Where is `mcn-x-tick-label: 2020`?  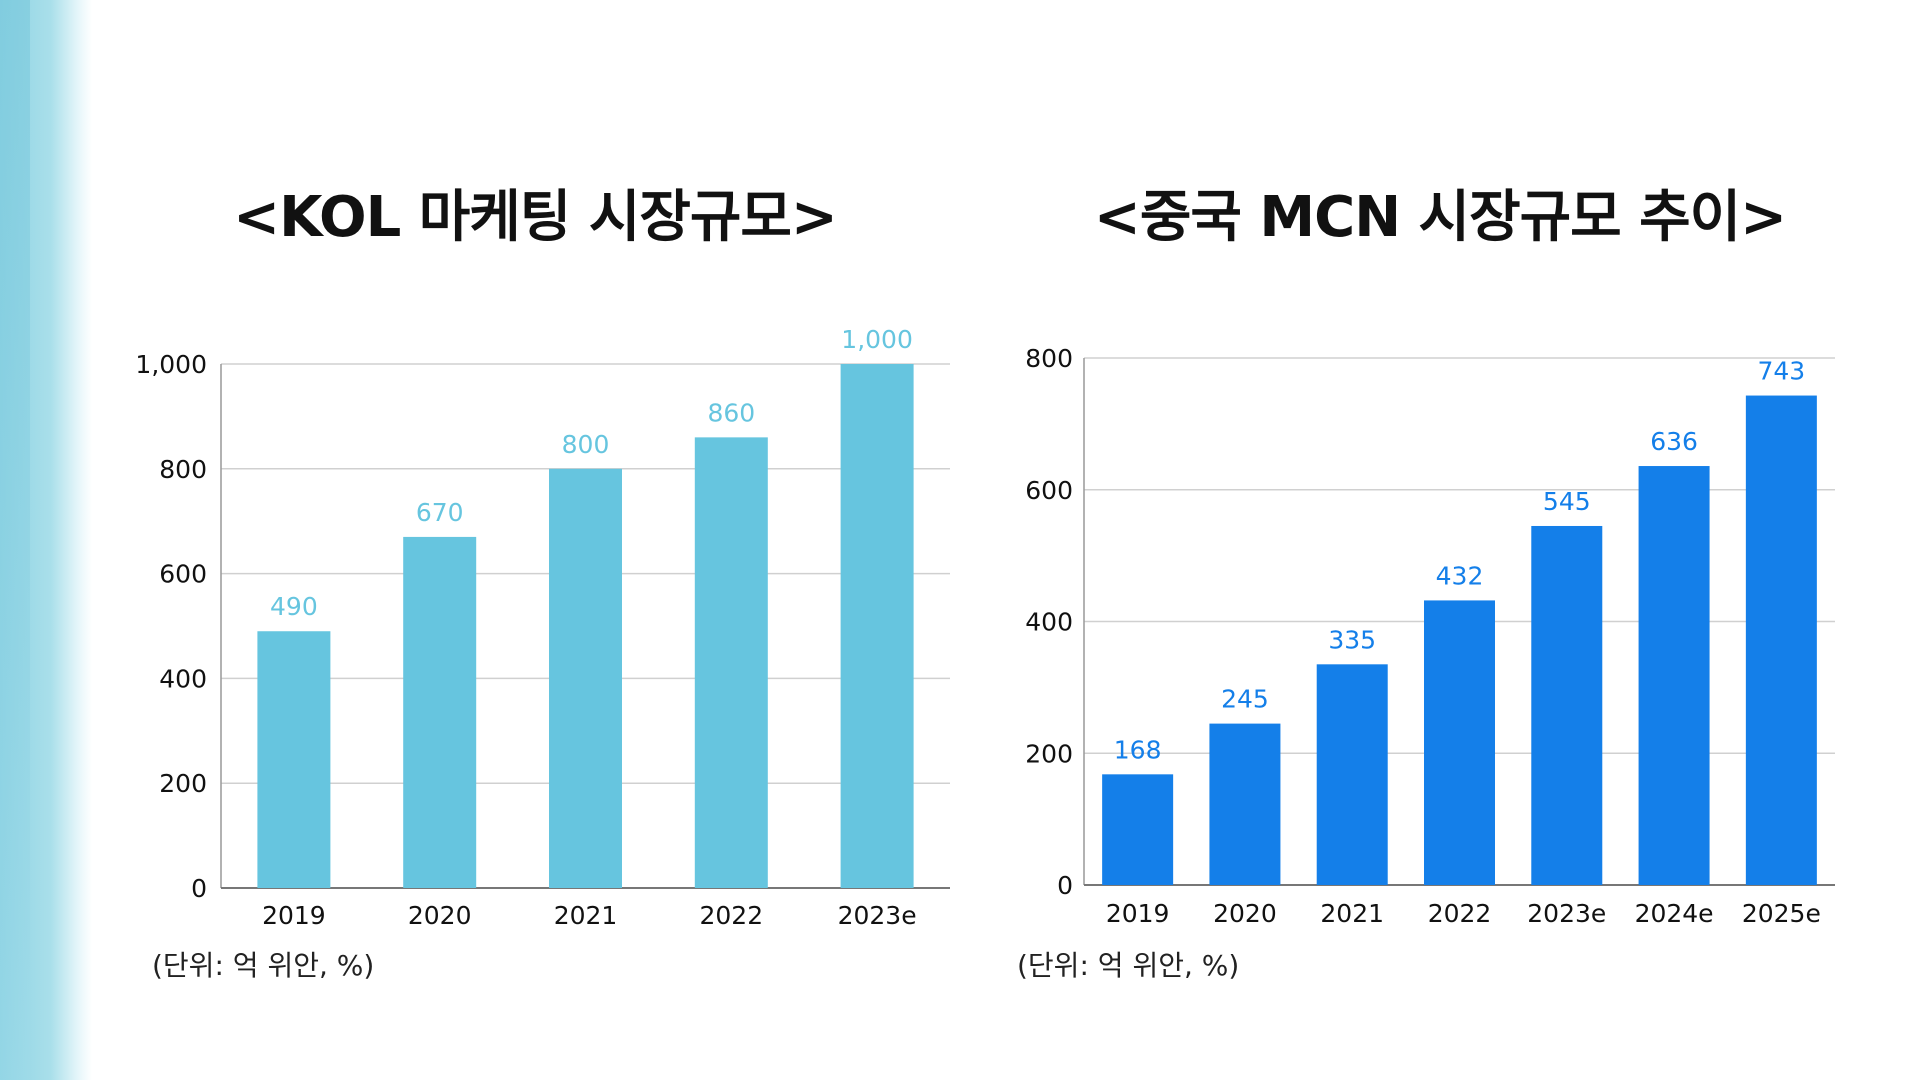
mcn-x-tick-label: 2020 is located at coordinates (1245, 913).